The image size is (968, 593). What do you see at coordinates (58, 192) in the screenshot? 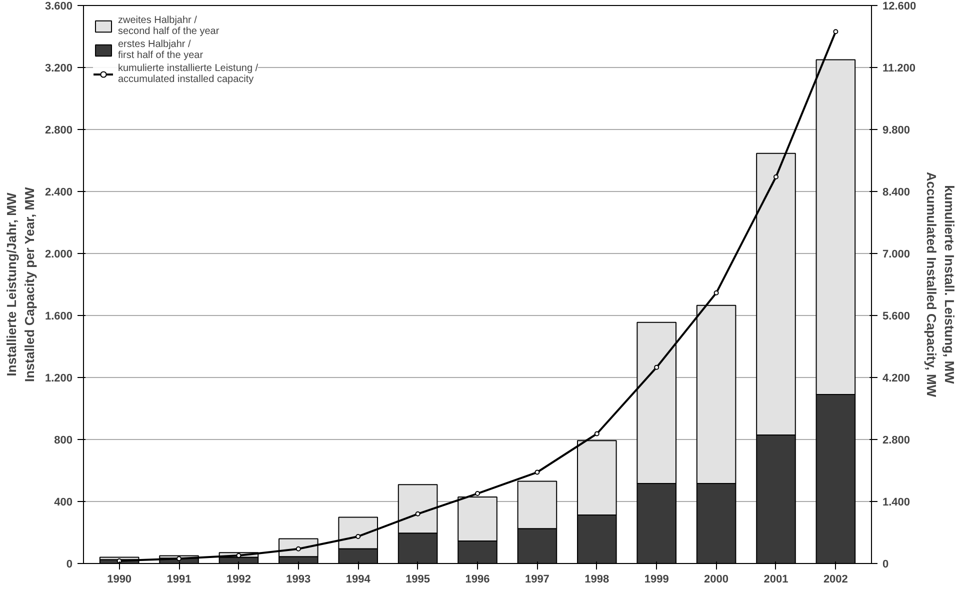
I see `y-tick-label: 2.400` at bounding box center [58, 192].